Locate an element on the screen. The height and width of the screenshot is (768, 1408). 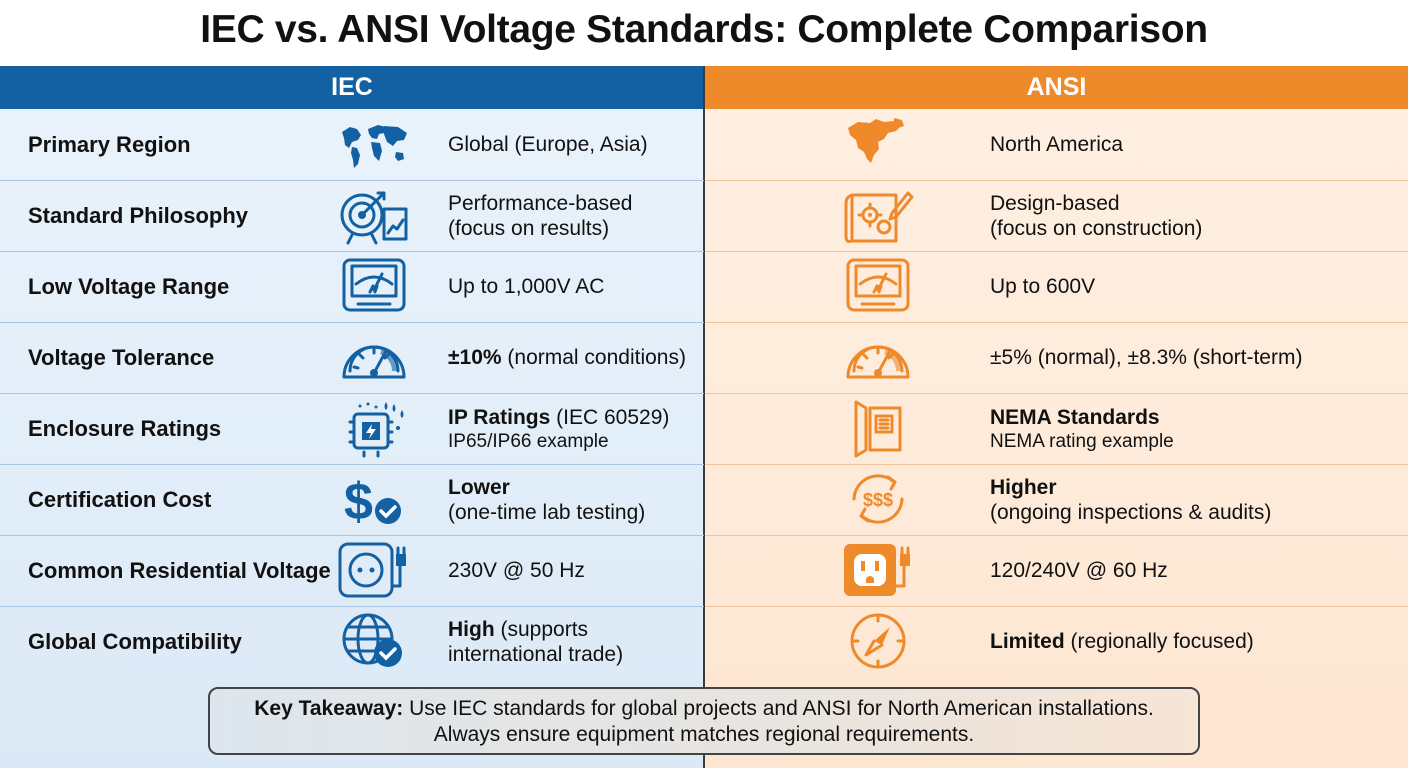
iec-value-detail: (one-time lab testing) is located at coordinates (547, 512).